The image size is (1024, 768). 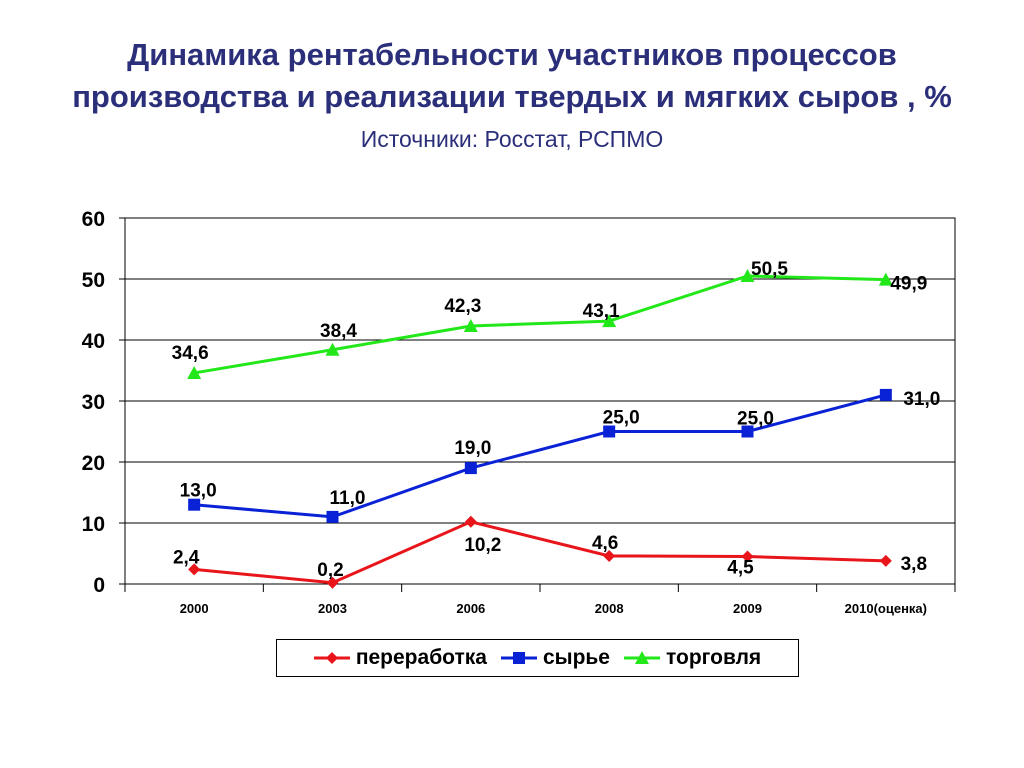 I want to click on data-label-сырье: 19,0, so click(x=472, y=448).